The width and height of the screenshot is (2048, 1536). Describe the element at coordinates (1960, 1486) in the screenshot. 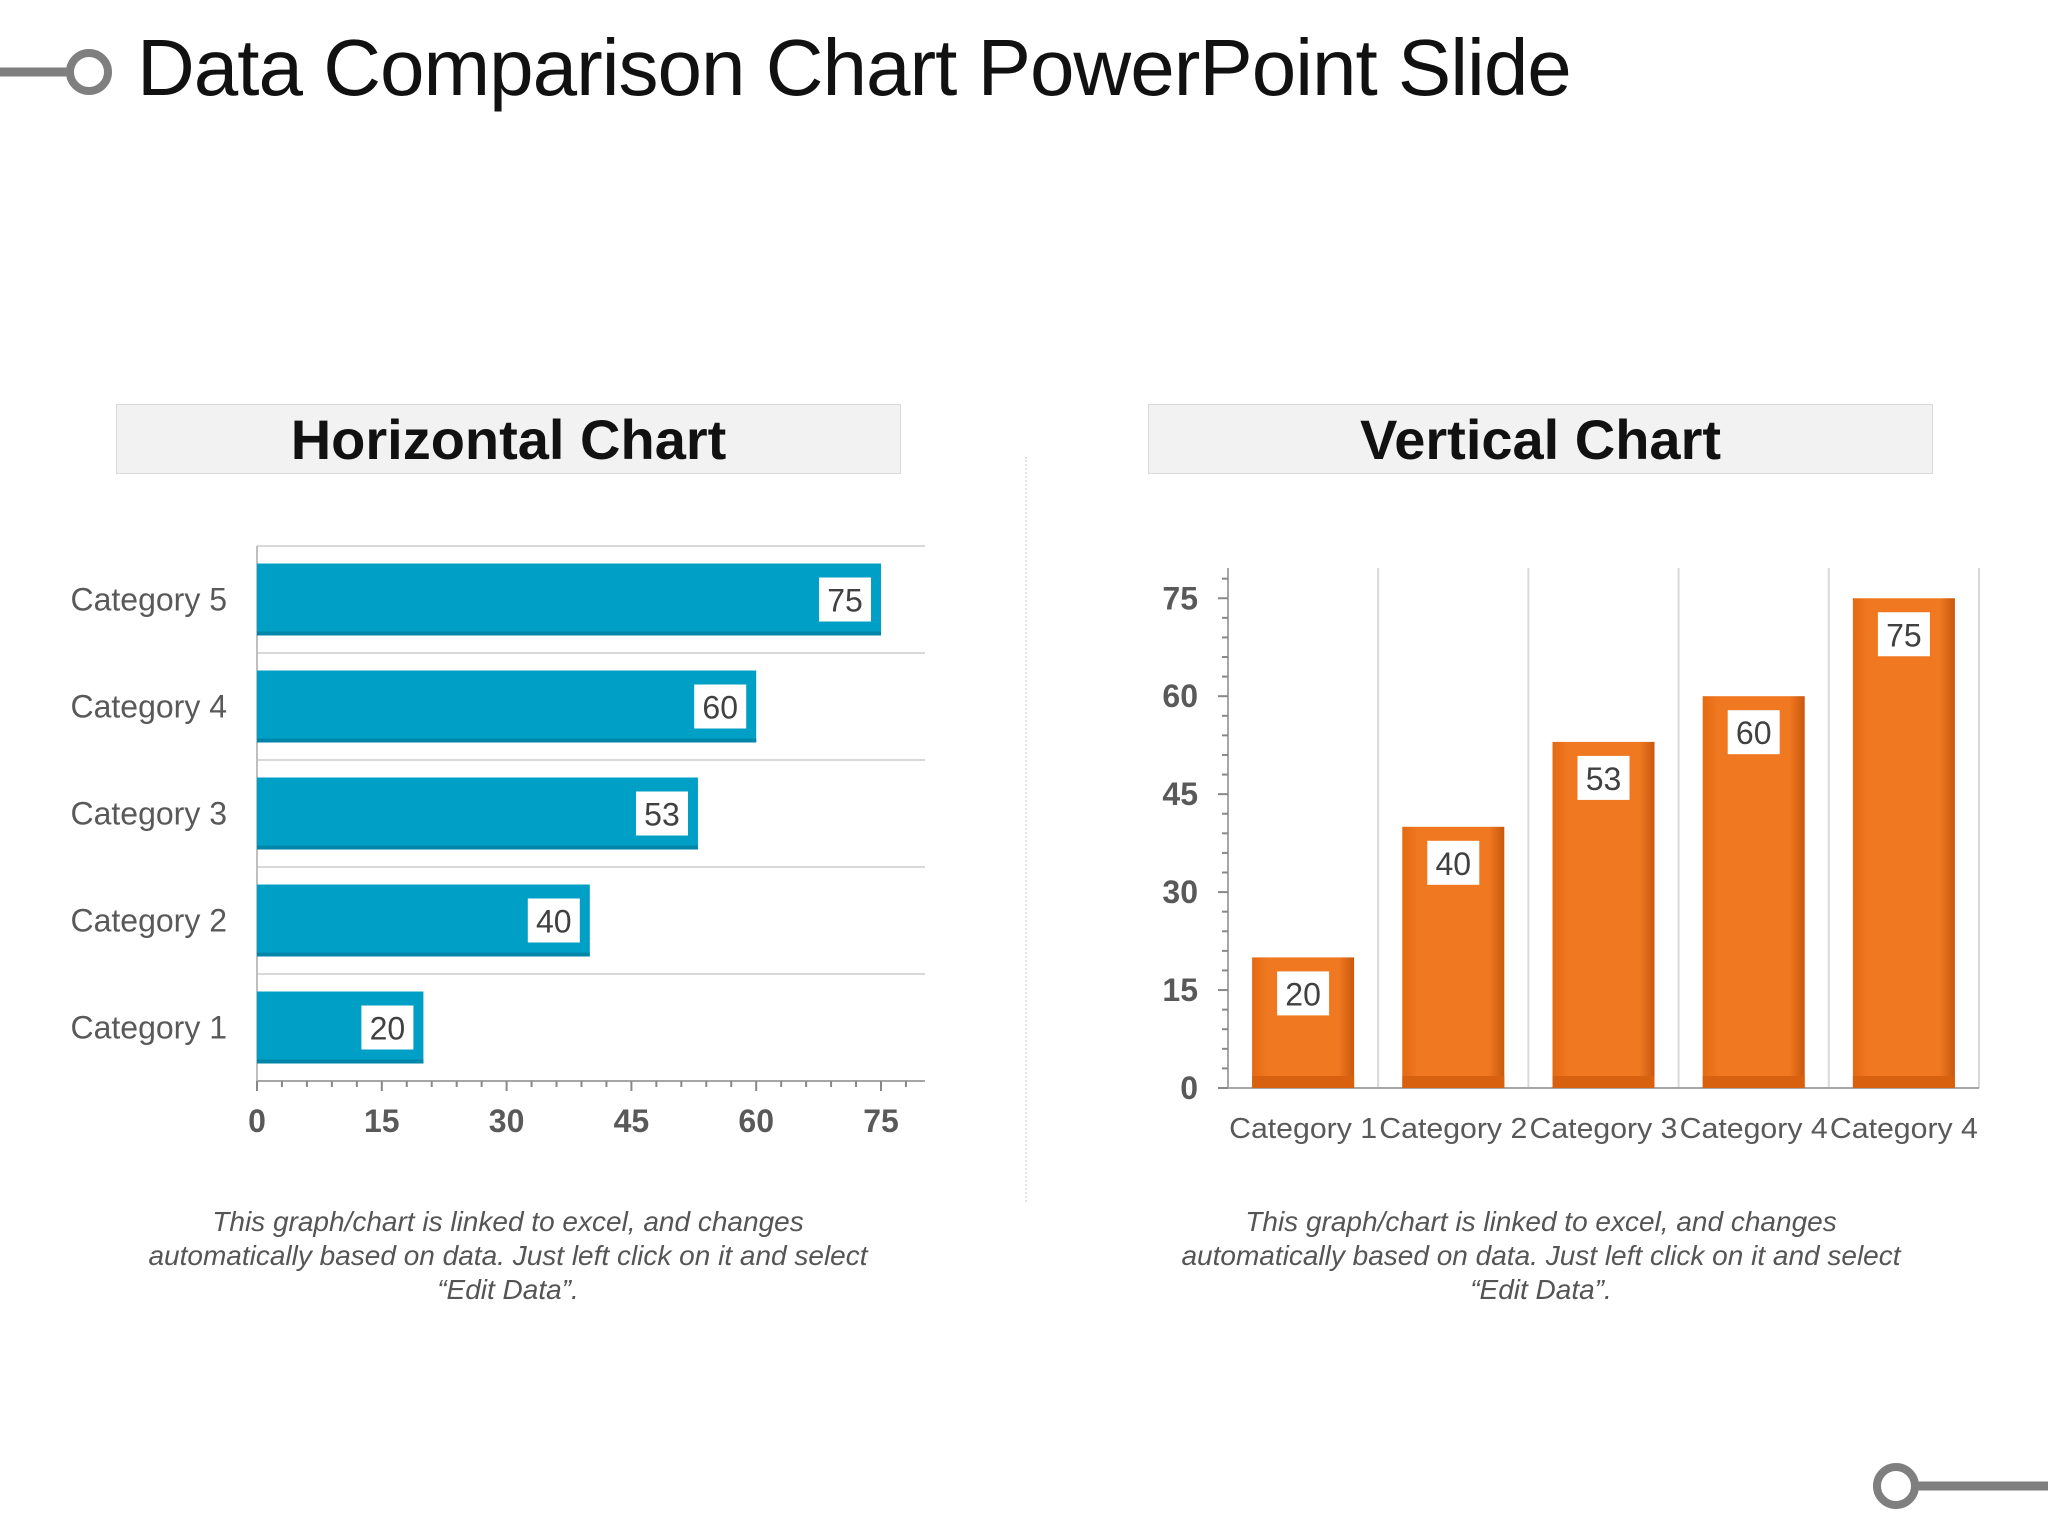

I see `bottom-right-connector-icon` at that location.